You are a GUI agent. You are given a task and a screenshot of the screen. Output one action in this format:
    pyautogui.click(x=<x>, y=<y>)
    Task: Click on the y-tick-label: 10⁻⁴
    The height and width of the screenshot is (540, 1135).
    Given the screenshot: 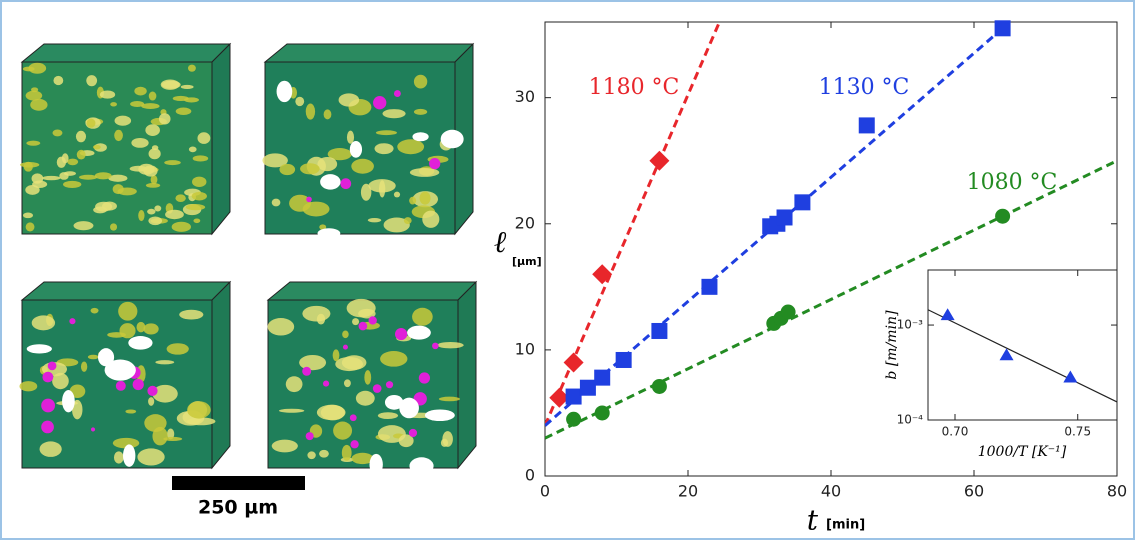 What is the action you would take?
    pyautogui.click(x=910, y=420)
    